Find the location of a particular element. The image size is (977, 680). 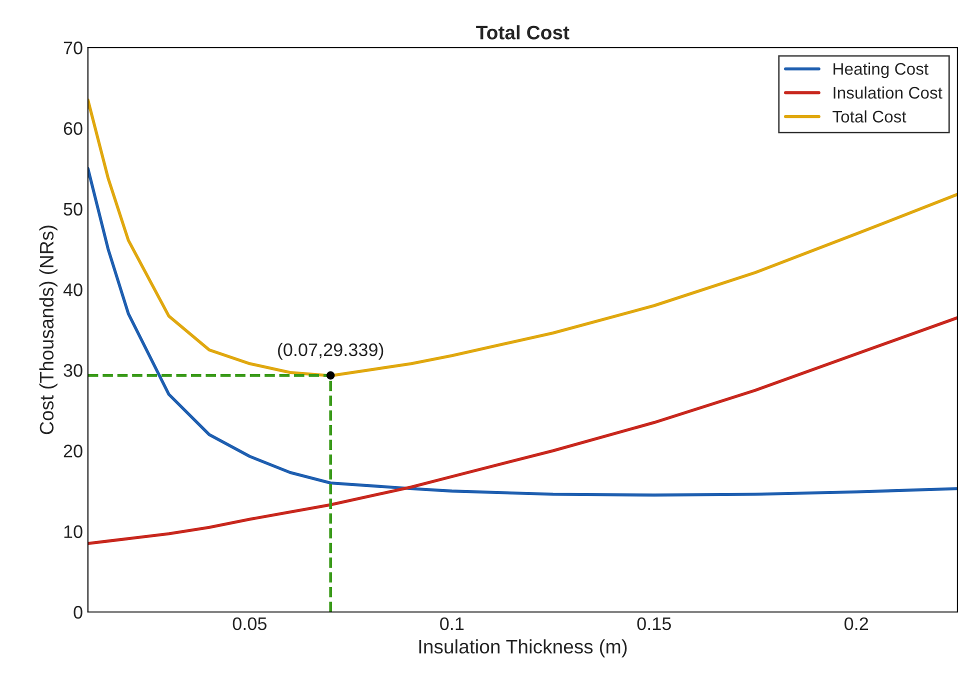

y-tick-label: 40 is located at coordinates (72, 289).